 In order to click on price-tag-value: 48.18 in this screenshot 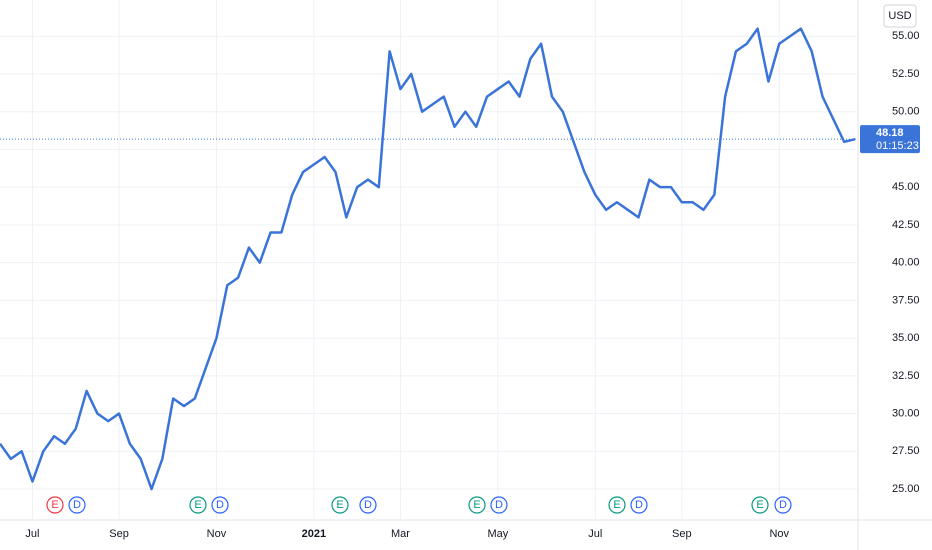, I will do `click(890, 133)`.